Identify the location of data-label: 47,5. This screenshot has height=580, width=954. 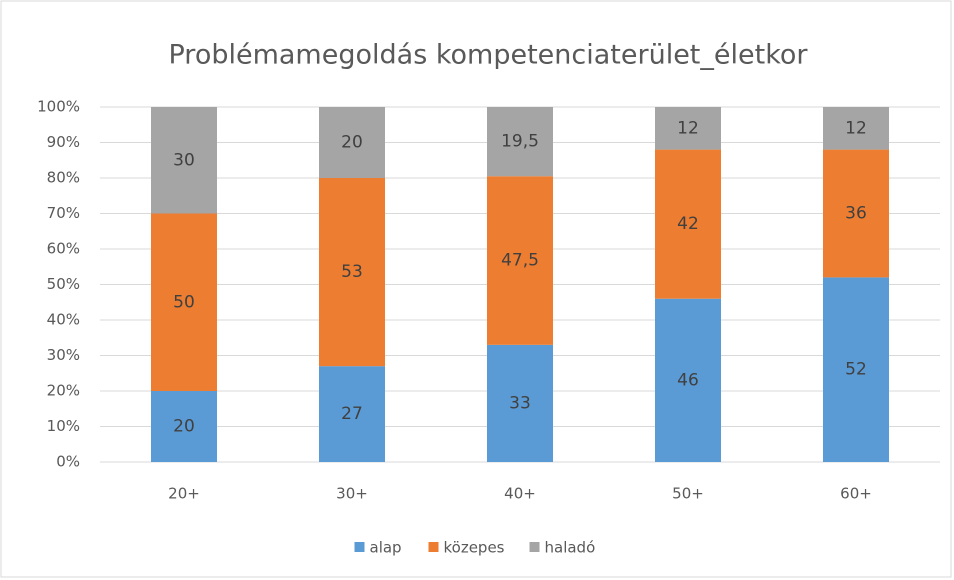
(520, 261).